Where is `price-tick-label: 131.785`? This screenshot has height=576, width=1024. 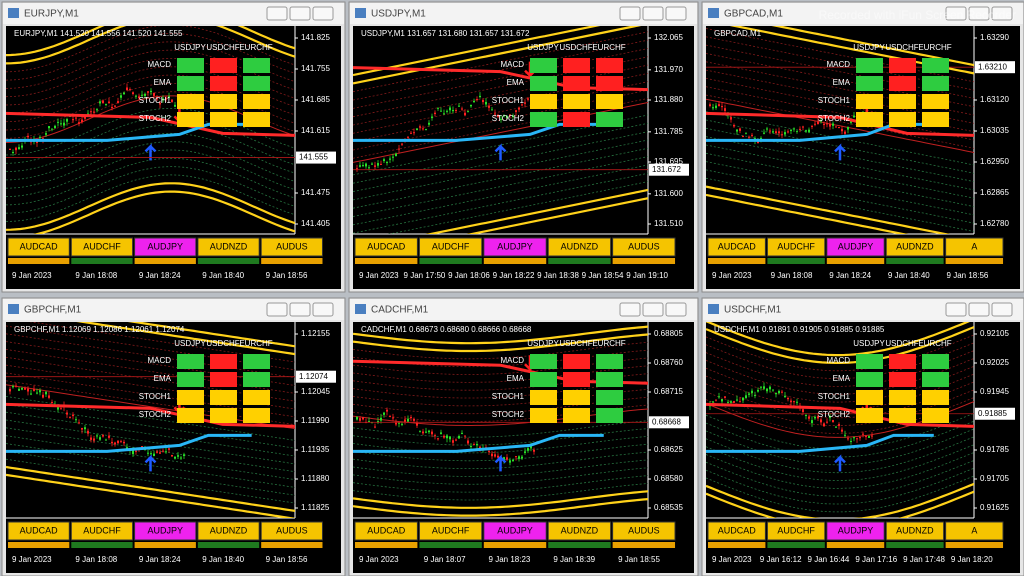 price-tick-label: 131.785 is located at coordinates (668, 131).